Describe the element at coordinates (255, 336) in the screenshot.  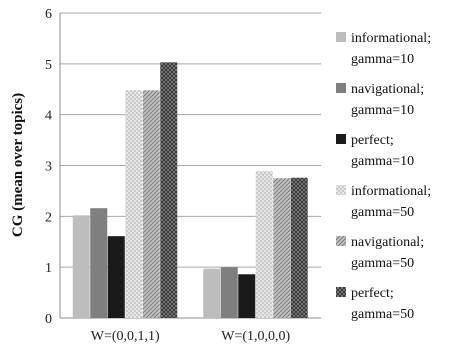
I see `x-tick-label: W=(1,0,0,0)` at that location.